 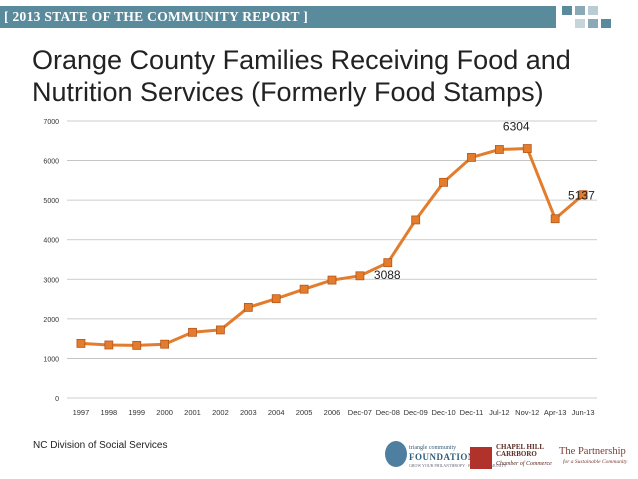 What do you see at coordinates (499, 412) in the screenshot?
I see `x-tick-label: Jul-12` at bounding box center [499, 412].